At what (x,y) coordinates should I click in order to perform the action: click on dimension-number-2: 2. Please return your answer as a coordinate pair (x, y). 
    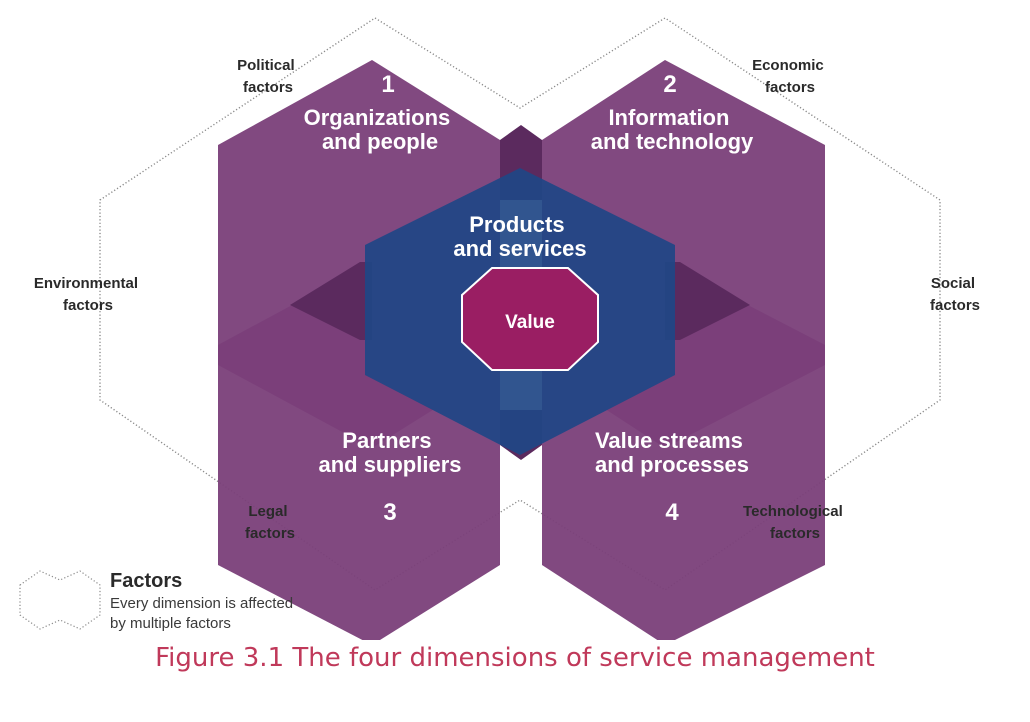
    Looking at the image, I should click on (669, 84).